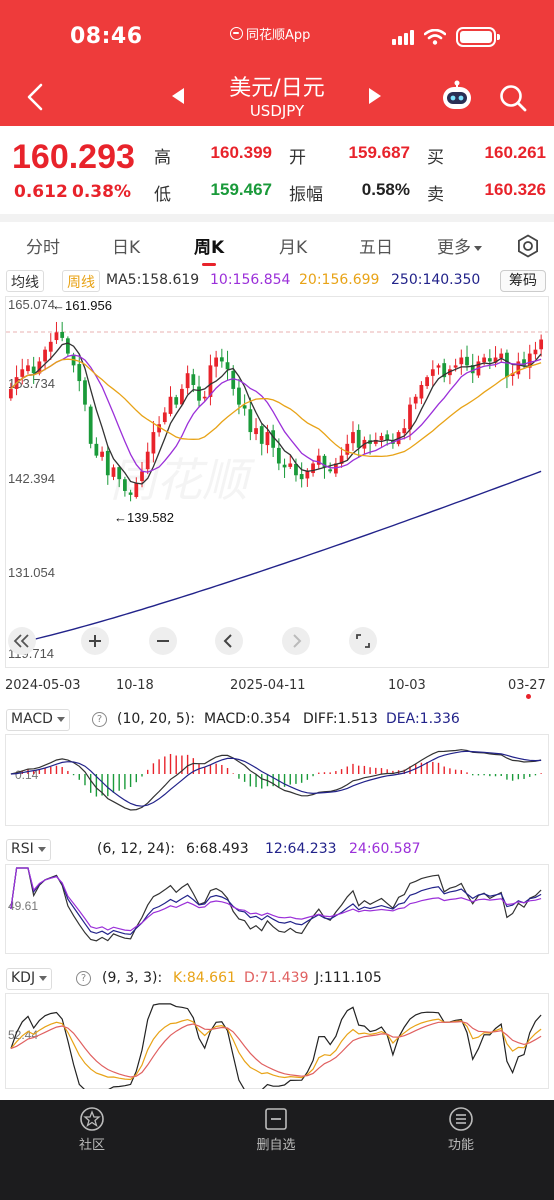 This screenshot has height=1200, width=554. Describe the element at coordinates (435, 158) in the screenshot. I see `bid-label: 买` at that location.